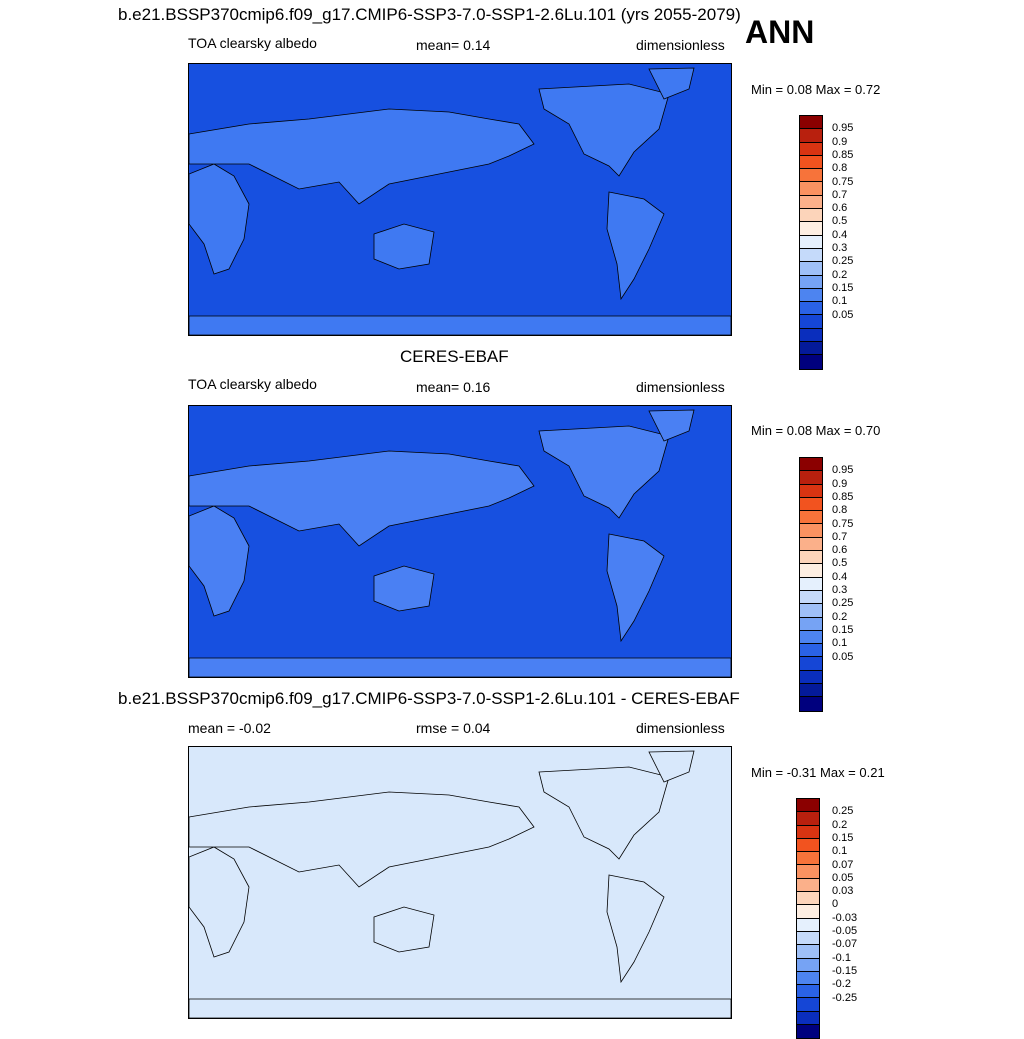 The height and width of the screenshot is (1039, 1024). I want to click on colorbar-tick-label: 0.9, so click(840, 483).